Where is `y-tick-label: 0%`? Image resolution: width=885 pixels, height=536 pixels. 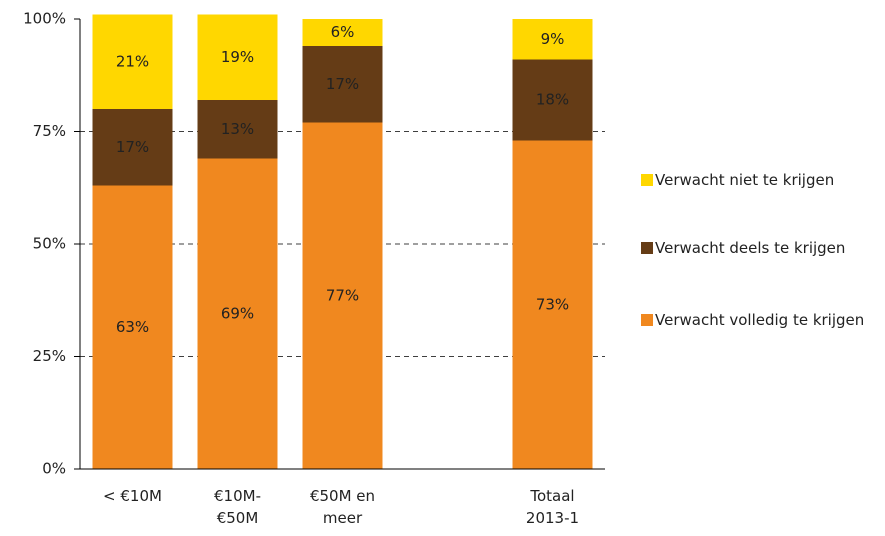
y-tick-label: 0% is located at coordinates (54, 469).